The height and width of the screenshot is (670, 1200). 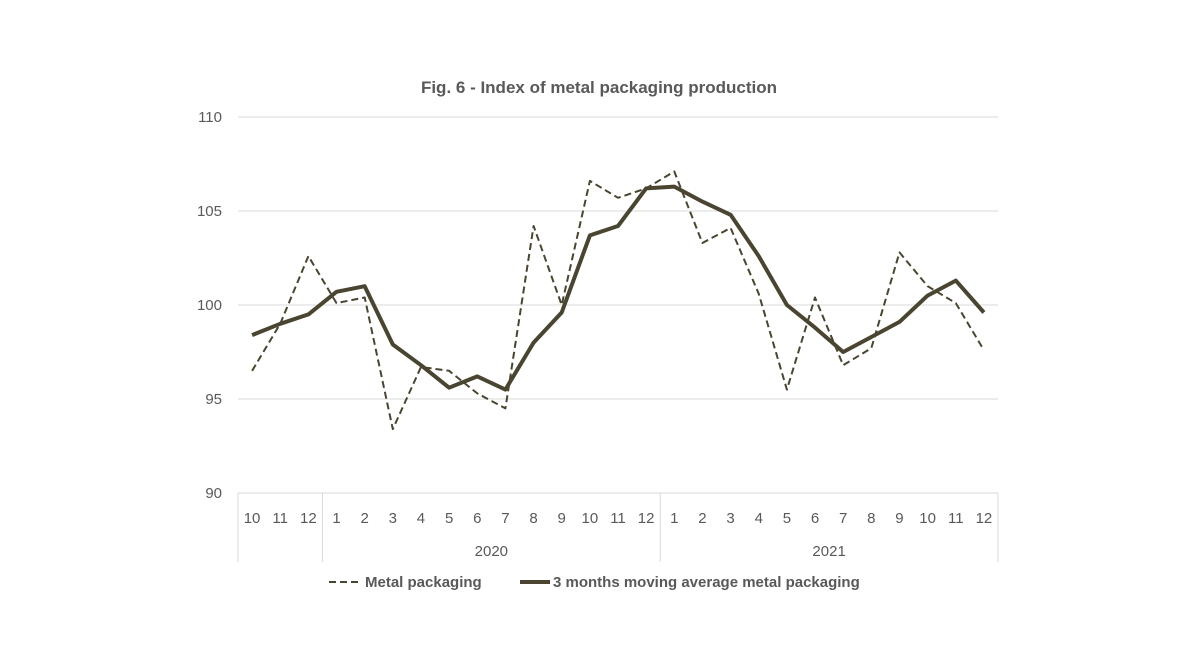 I want to click on x-group-label: 2020, so click(x=491, y=551).